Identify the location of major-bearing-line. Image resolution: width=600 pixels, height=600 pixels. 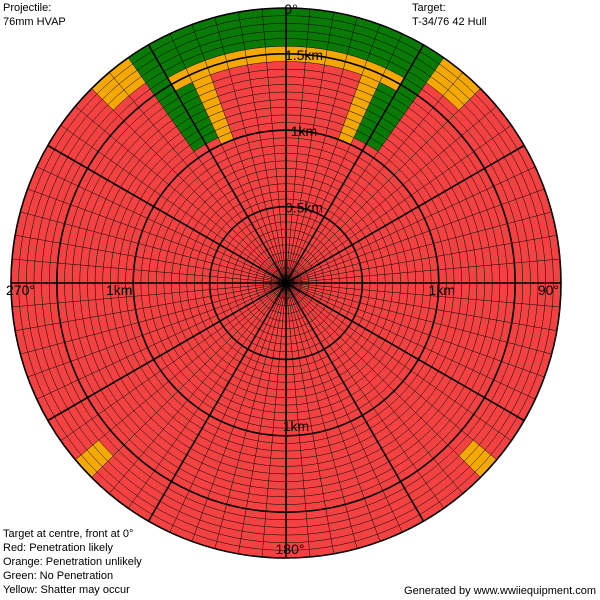
(405, 214).